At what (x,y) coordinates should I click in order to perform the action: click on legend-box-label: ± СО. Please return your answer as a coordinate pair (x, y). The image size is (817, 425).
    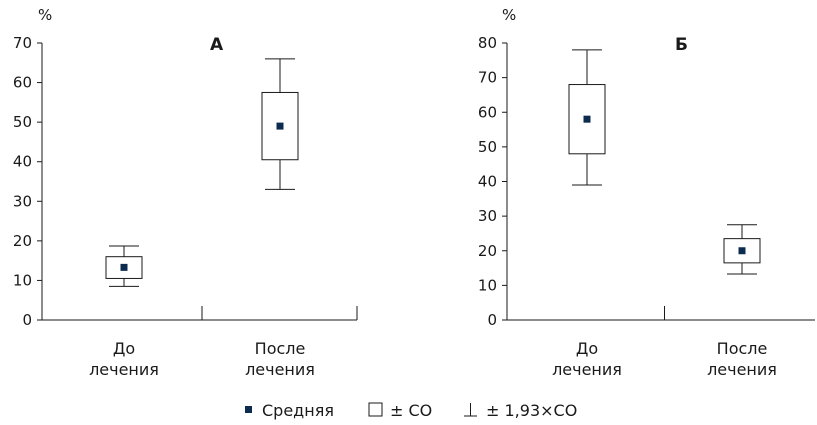
    Looking at the image, I should click on (411, 410).